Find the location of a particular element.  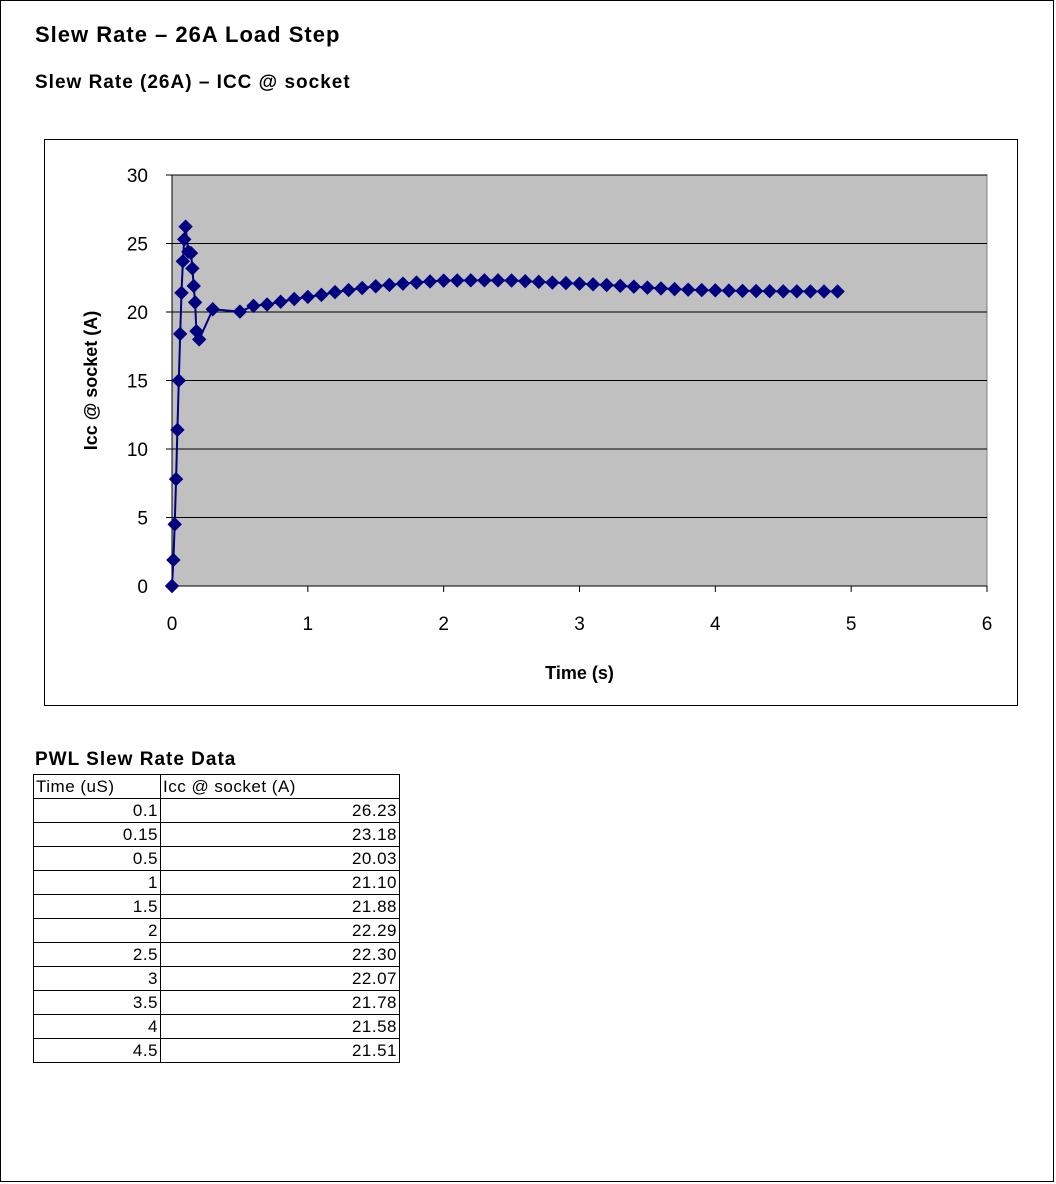

x-tick-label: 0 is located at coordinates (172, 624).